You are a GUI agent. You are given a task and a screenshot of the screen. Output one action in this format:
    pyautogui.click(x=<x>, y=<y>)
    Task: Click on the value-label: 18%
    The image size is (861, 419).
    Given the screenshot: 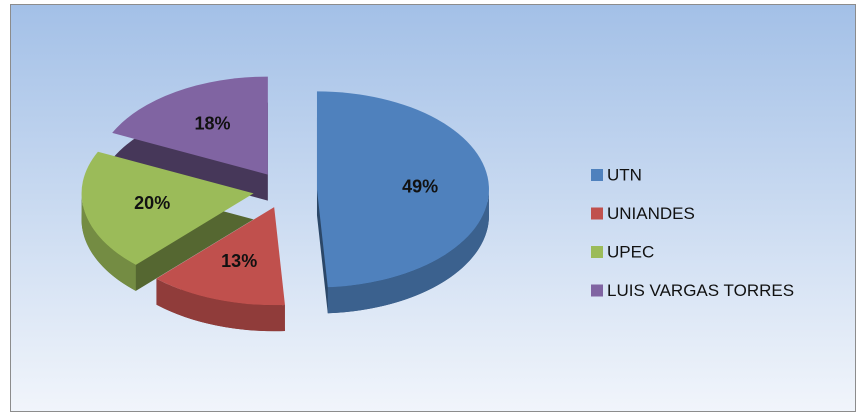 What is the action you would take?
    pyautogui.click(x=213, y=124)
    